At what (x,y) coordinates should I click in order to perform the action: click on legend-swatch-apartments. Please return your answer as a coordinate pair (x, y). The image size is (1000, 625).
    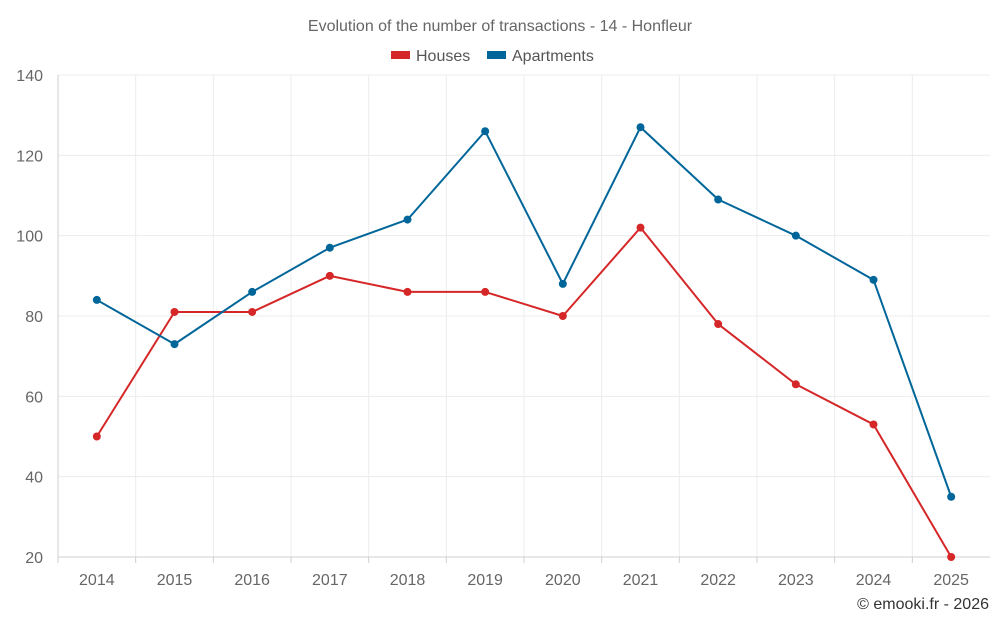
    Looking at the image, I should click on (496, 55).